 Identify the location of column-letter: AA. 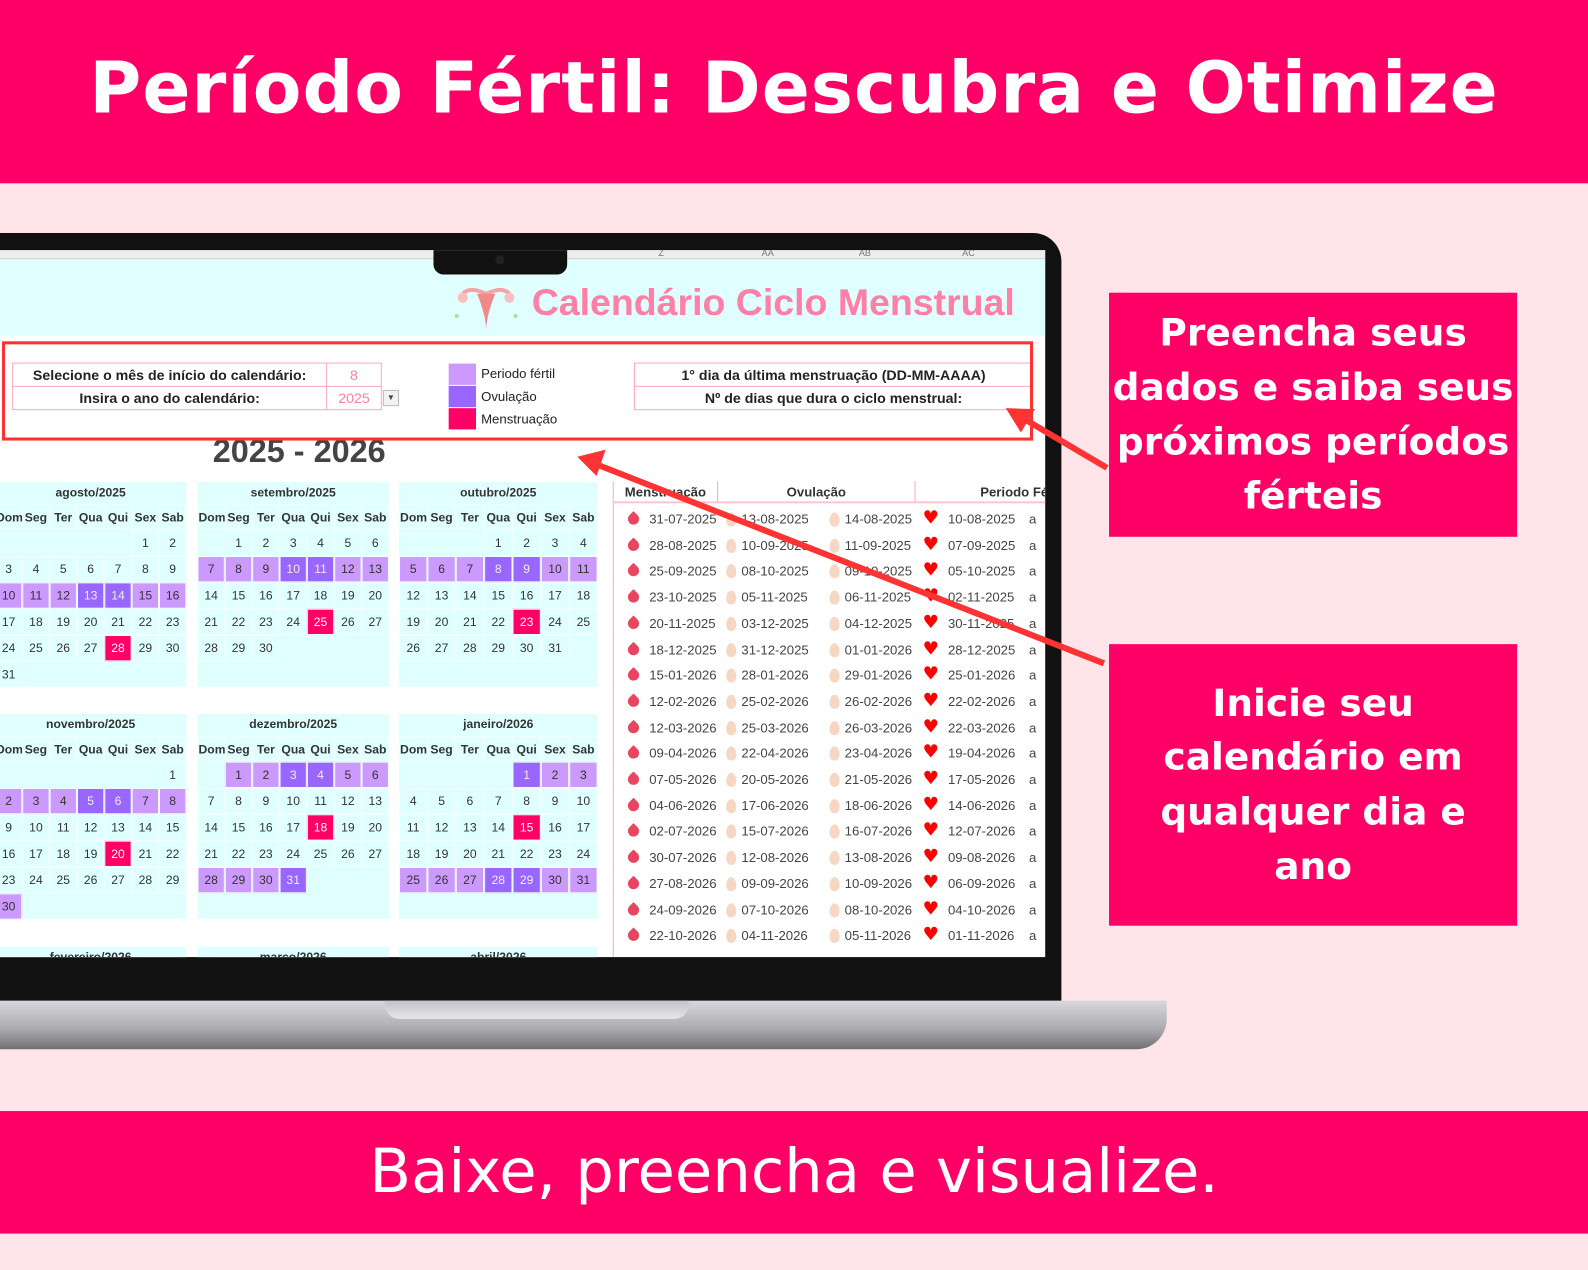
(767, 254).